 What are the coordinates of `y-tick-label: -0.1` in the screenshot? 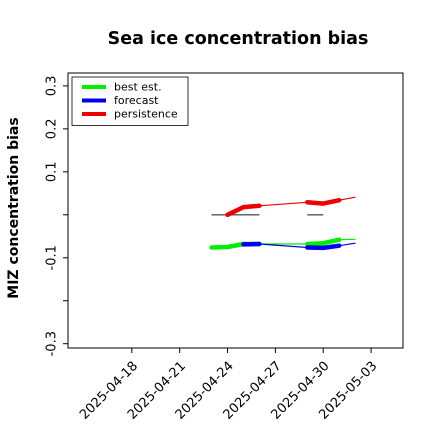 It's located at (52, 257).